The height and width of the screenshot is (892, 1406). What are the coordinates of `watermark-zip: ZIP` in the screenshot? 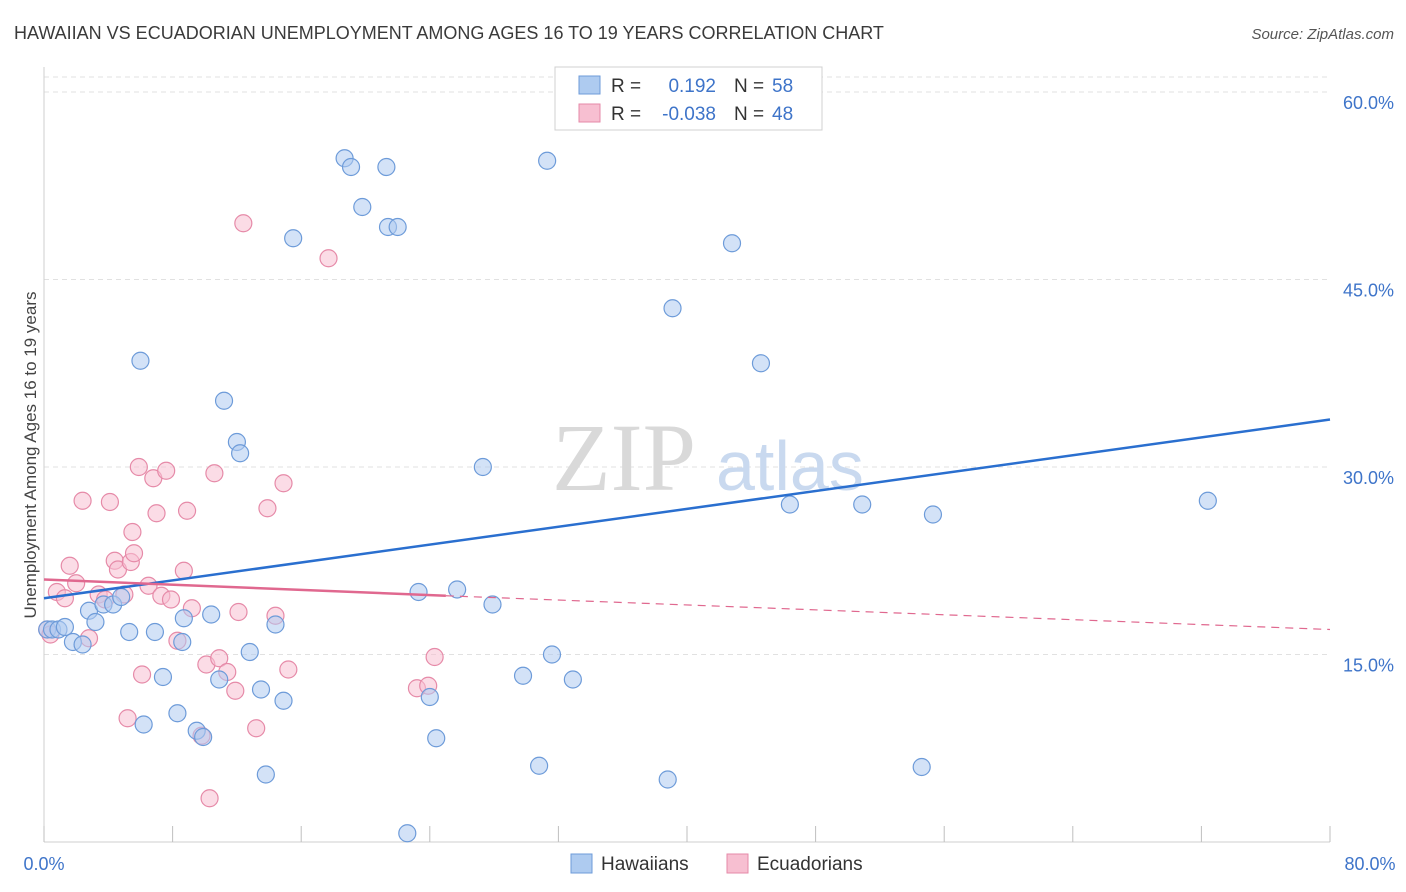 It's located at (624, 457).